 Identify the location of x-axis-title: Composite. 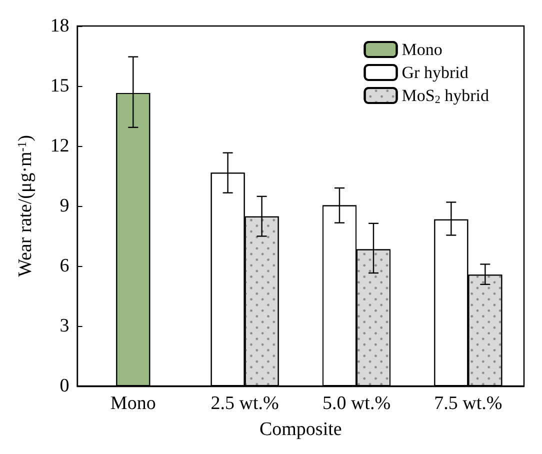
(300, 429).